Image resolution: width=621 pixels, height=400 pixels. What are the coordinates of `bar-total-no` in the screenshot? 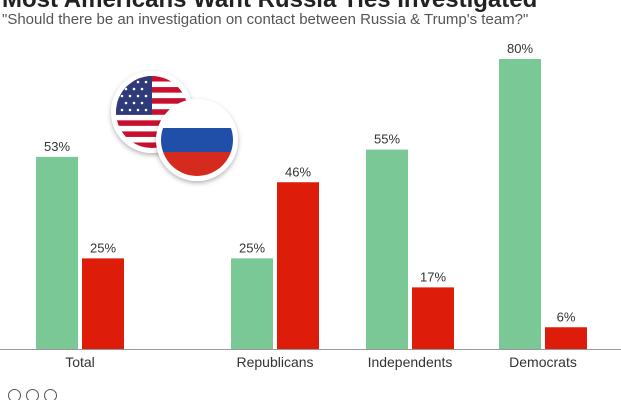 It's located at (103, 303).